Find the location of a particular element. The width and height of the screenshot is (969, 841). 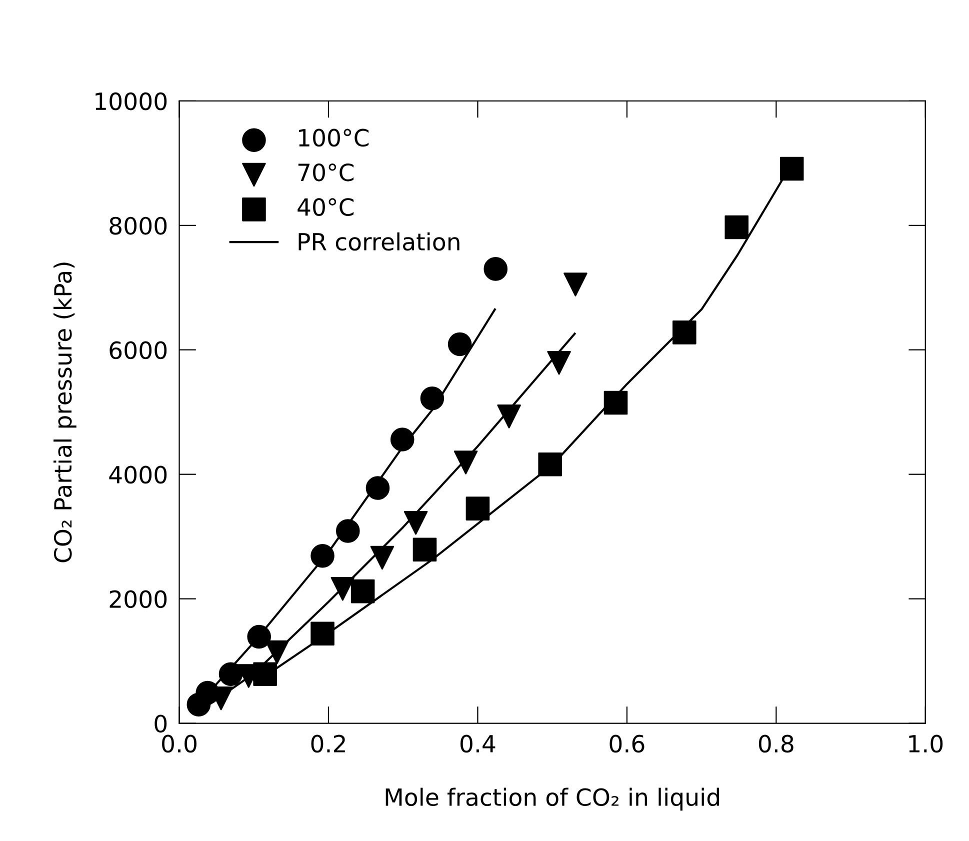

legend-label: 70°C is located at coordinates (326, 172).